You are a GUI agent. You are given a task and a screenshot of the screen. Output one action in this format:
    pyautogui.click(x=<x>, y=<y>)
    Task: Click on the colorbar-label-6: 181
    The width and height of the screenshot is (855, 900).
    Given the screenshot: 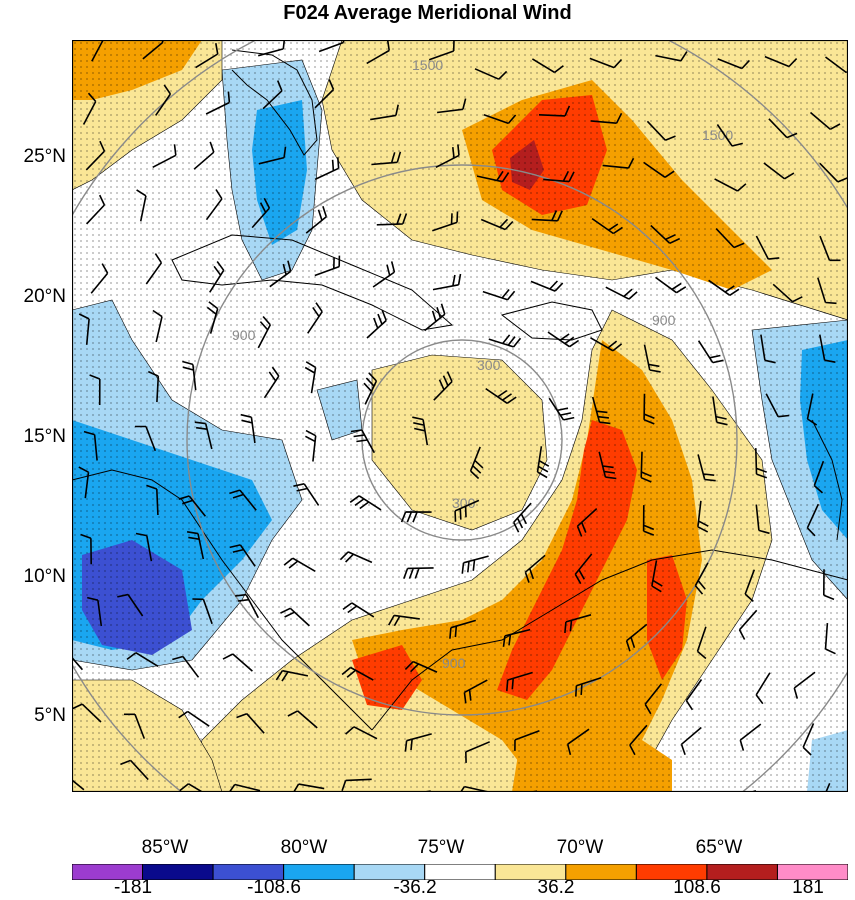 What is the action you would take?
    pyautogui.click(x=808, y=887)
    